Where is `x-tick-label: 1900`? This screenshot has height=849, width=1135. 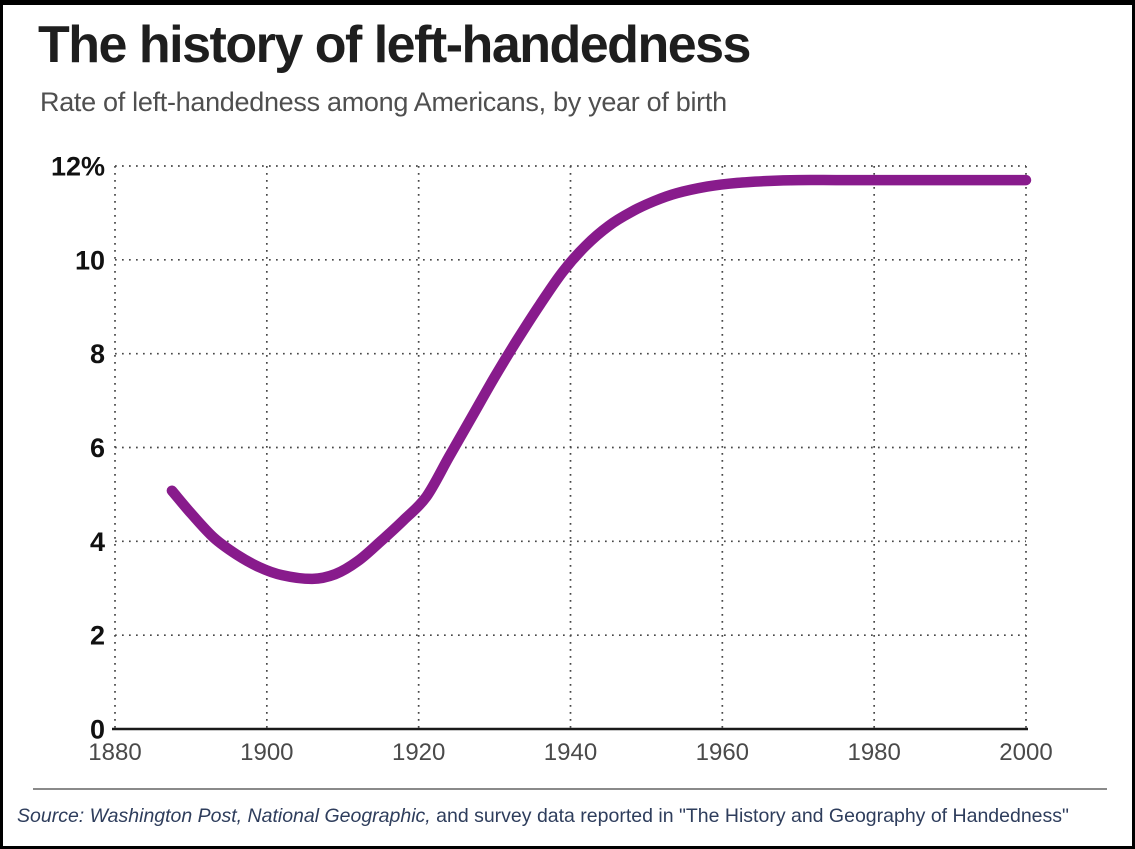 x-tick-label: 1900 is located at coordinates (266, 752).